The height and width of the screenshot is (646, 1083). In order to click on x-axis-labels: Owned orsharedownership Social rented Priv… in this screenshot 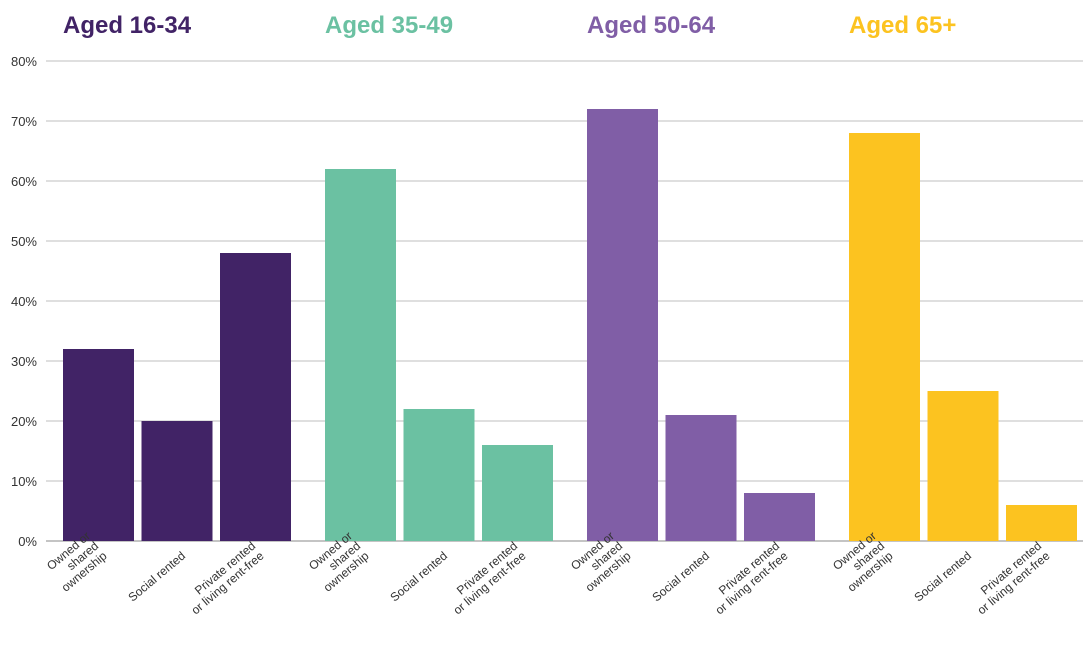, I will do `click(548, 573)`.